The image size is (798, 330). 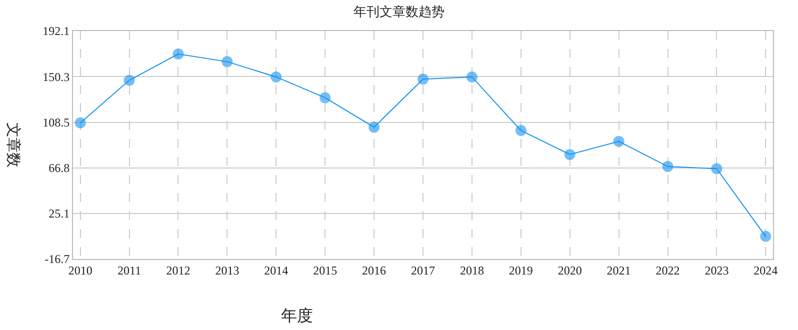 I want to click on x-tick-label: 2024, so click(x=766, y=270).